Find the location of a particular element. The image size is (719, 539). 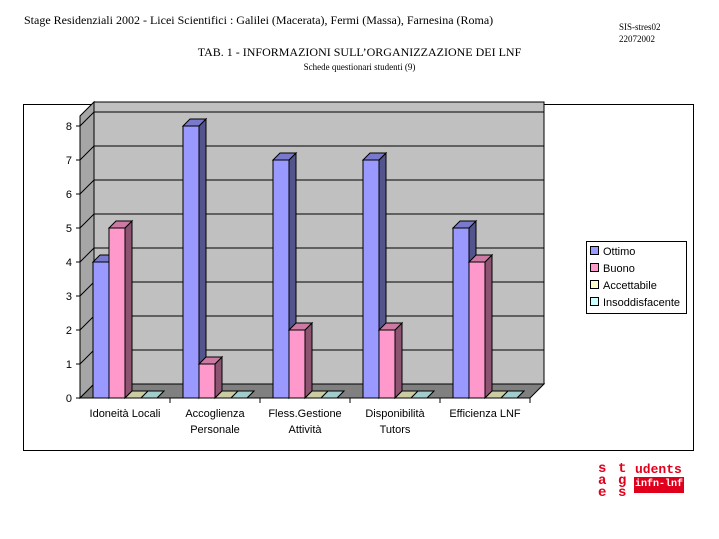

legend-item-accettabile: Accettabile is located at coordinates (623, 286).